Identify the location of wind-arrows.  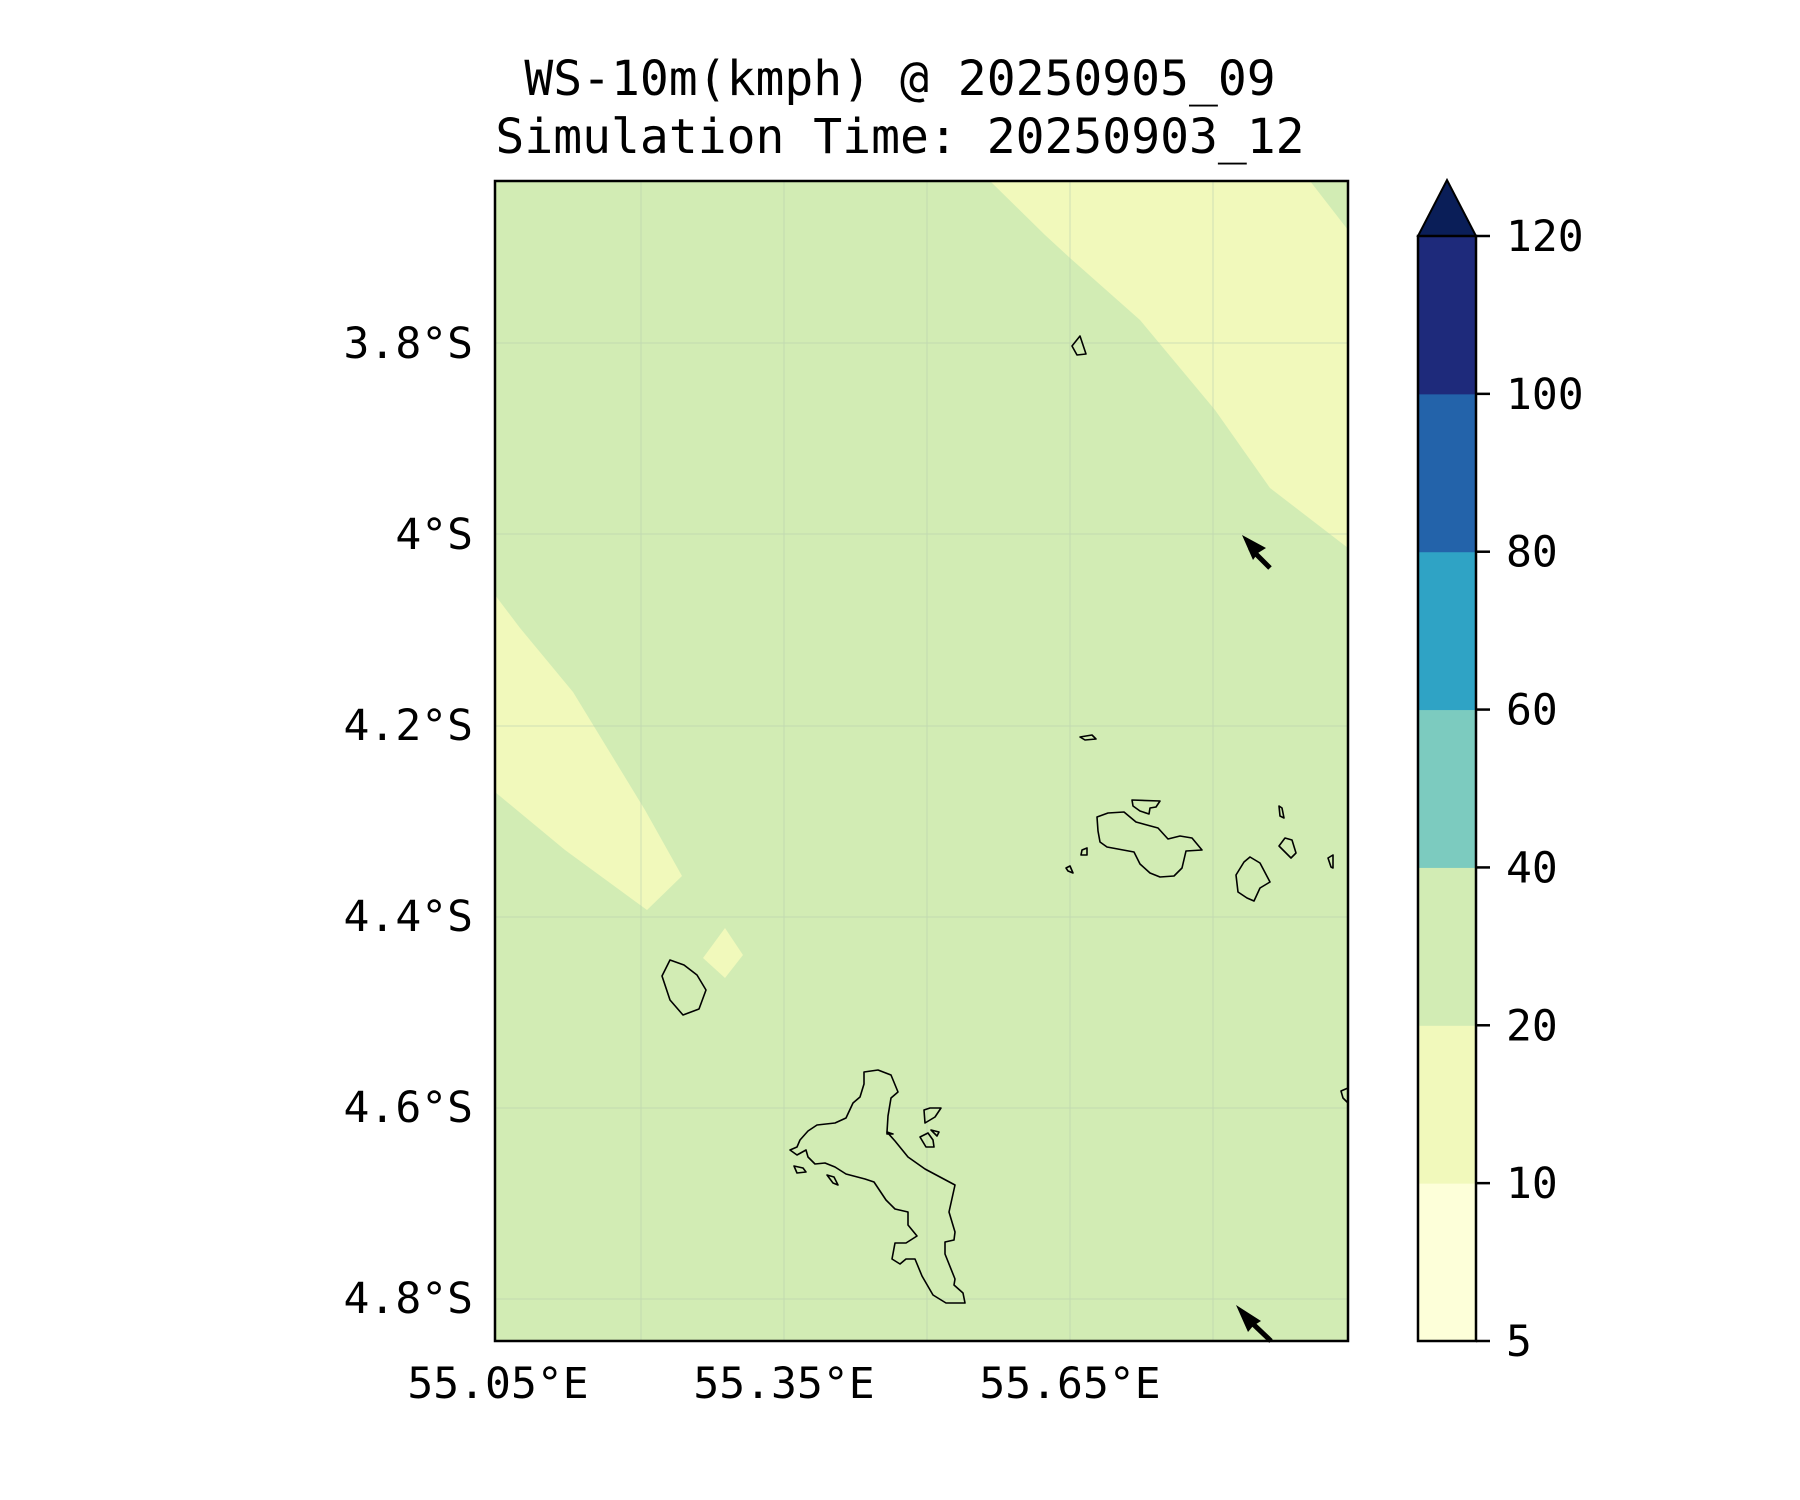
(1254, 939).